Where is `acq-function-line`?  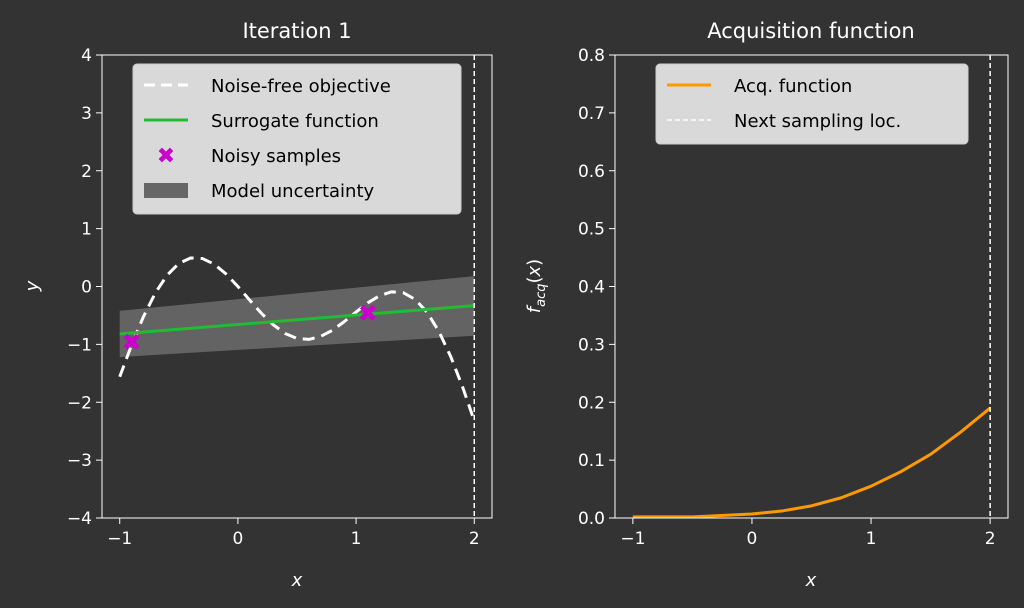 acq-function-line is located at coordinates (812, 462).